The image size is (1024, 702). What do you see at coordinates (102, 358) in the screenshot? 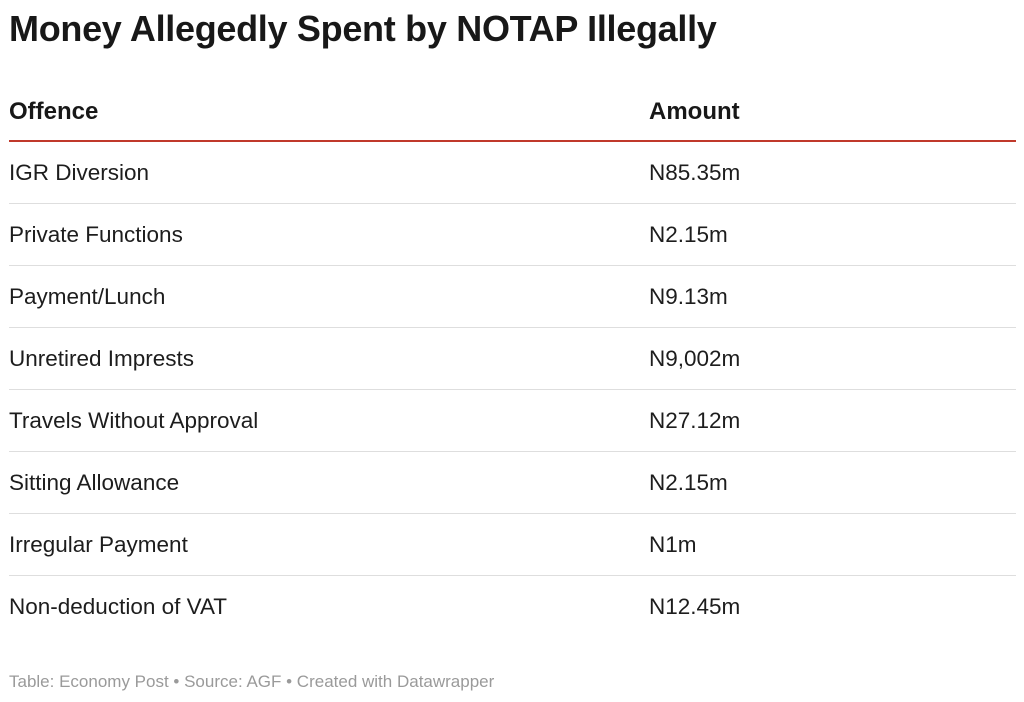
I see `offence-cell: Unretired Imprests` at bounding box center [102, 358].